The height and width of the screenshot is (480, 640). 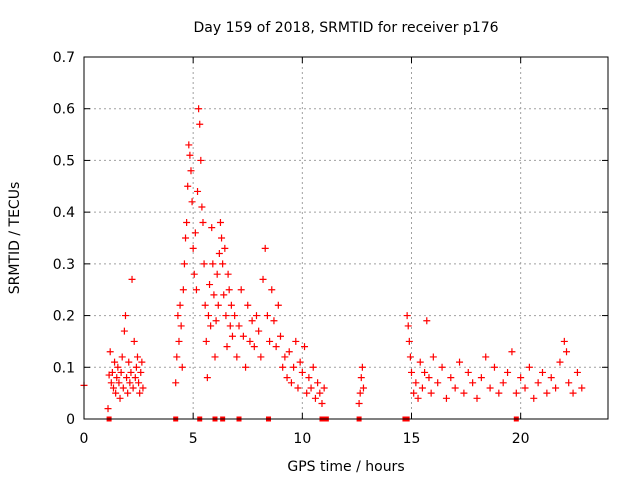 I want to click on y-tick-label: 0.7, so click(x=64, y=58).